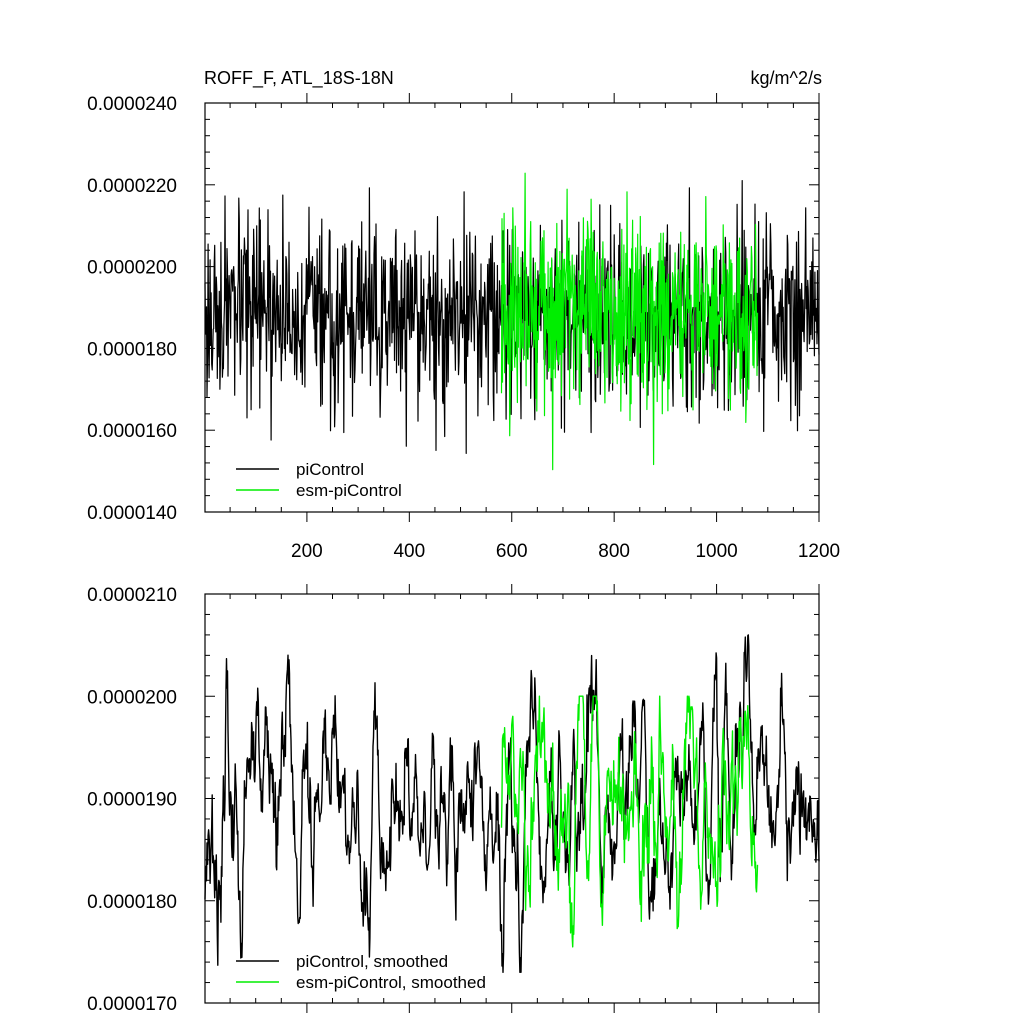  I want to click on legend-label-esm-picontrol-smoothed: esm-piControl, smoothed, so click(391, 982).